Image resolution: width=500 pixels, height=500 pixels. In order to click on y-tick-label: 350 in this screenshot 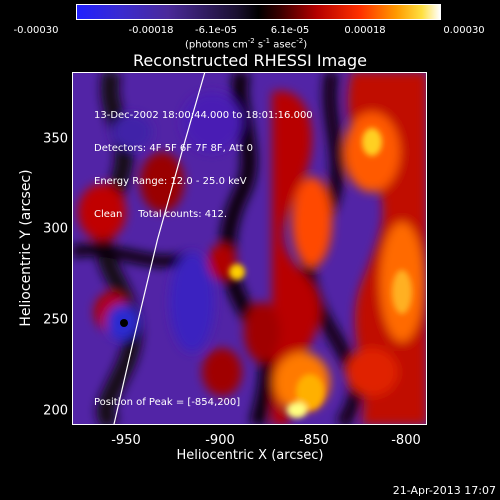, I will do `click(55, 139)`.